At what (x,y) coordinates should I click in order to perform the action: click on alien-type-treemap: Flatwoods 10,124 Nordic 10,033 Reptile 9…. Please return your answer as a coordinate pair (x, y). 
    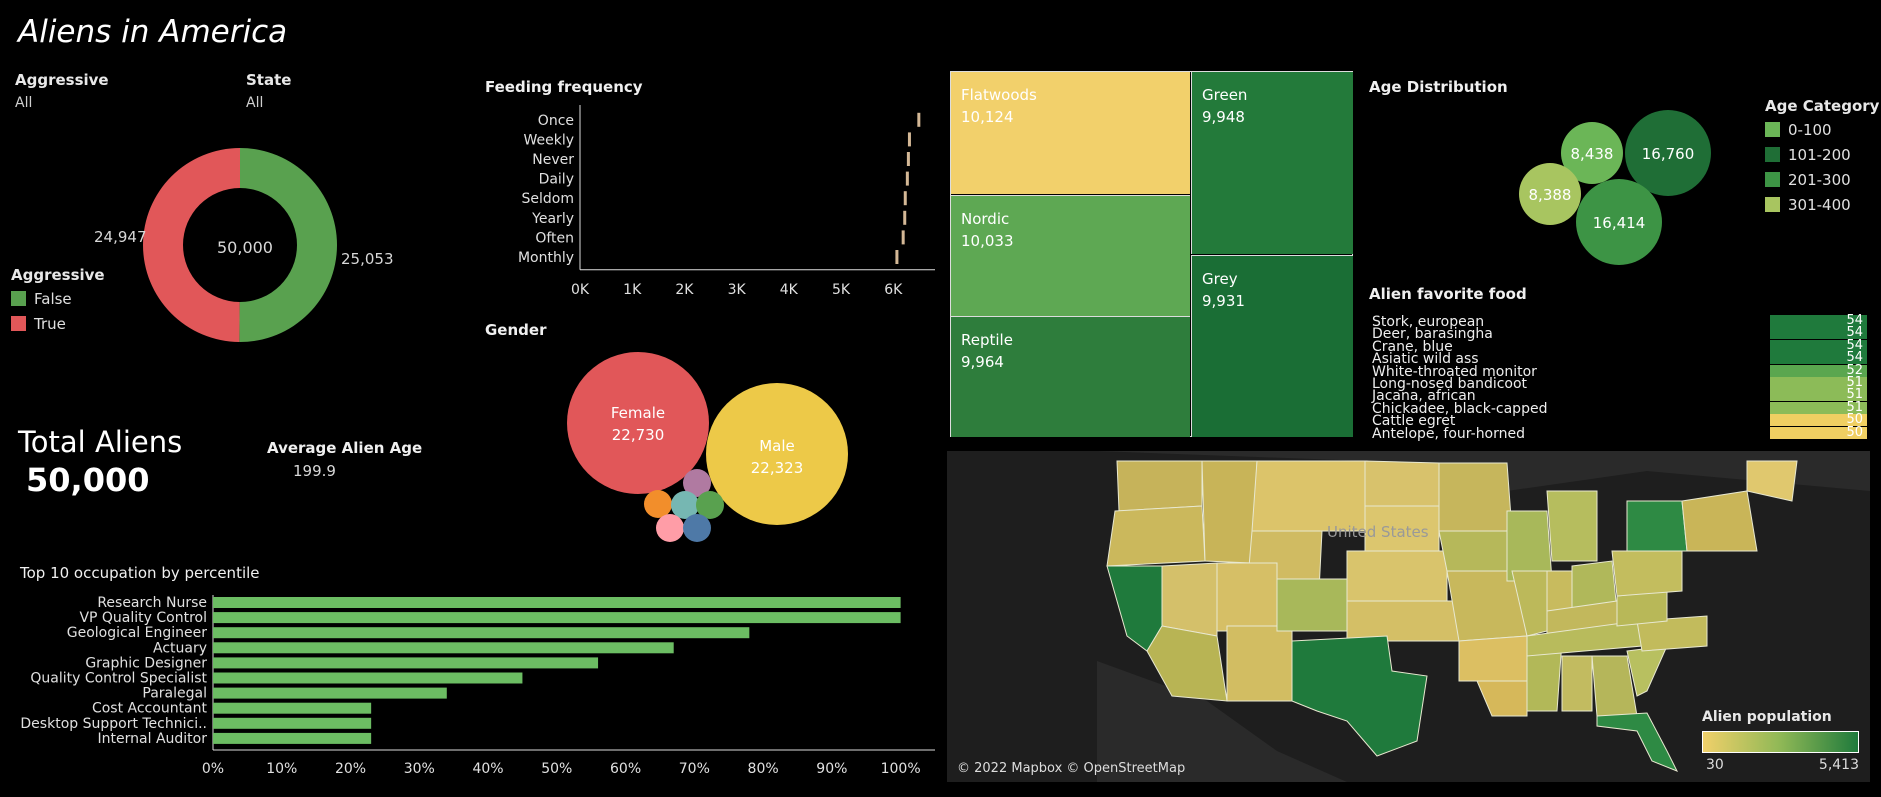
    Looking at the image, I should click on (1151, 254).